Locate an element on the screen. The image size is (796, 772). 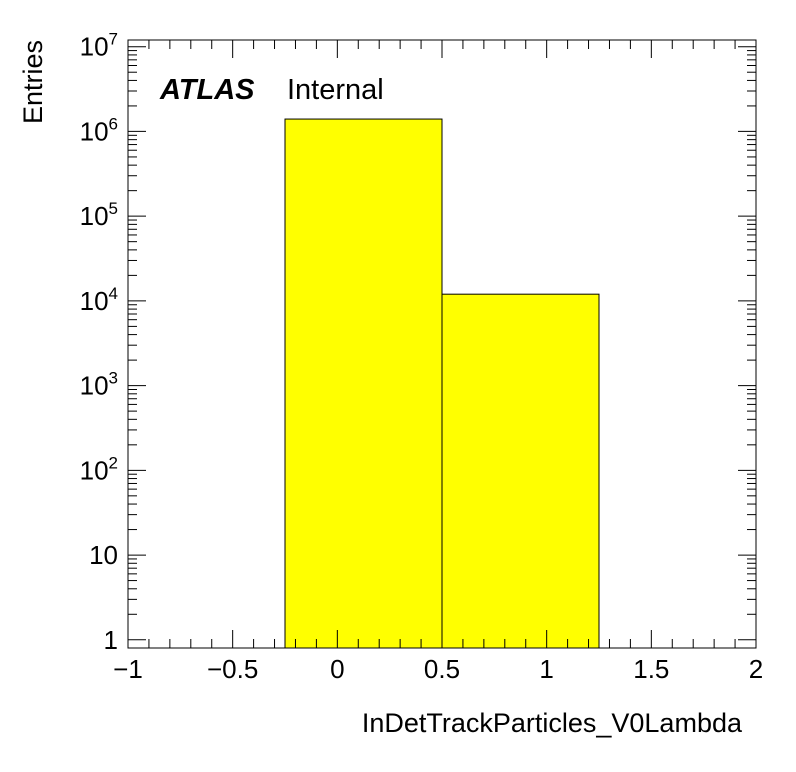
y-axis-title: Entries is located at coordinates (33, 82).